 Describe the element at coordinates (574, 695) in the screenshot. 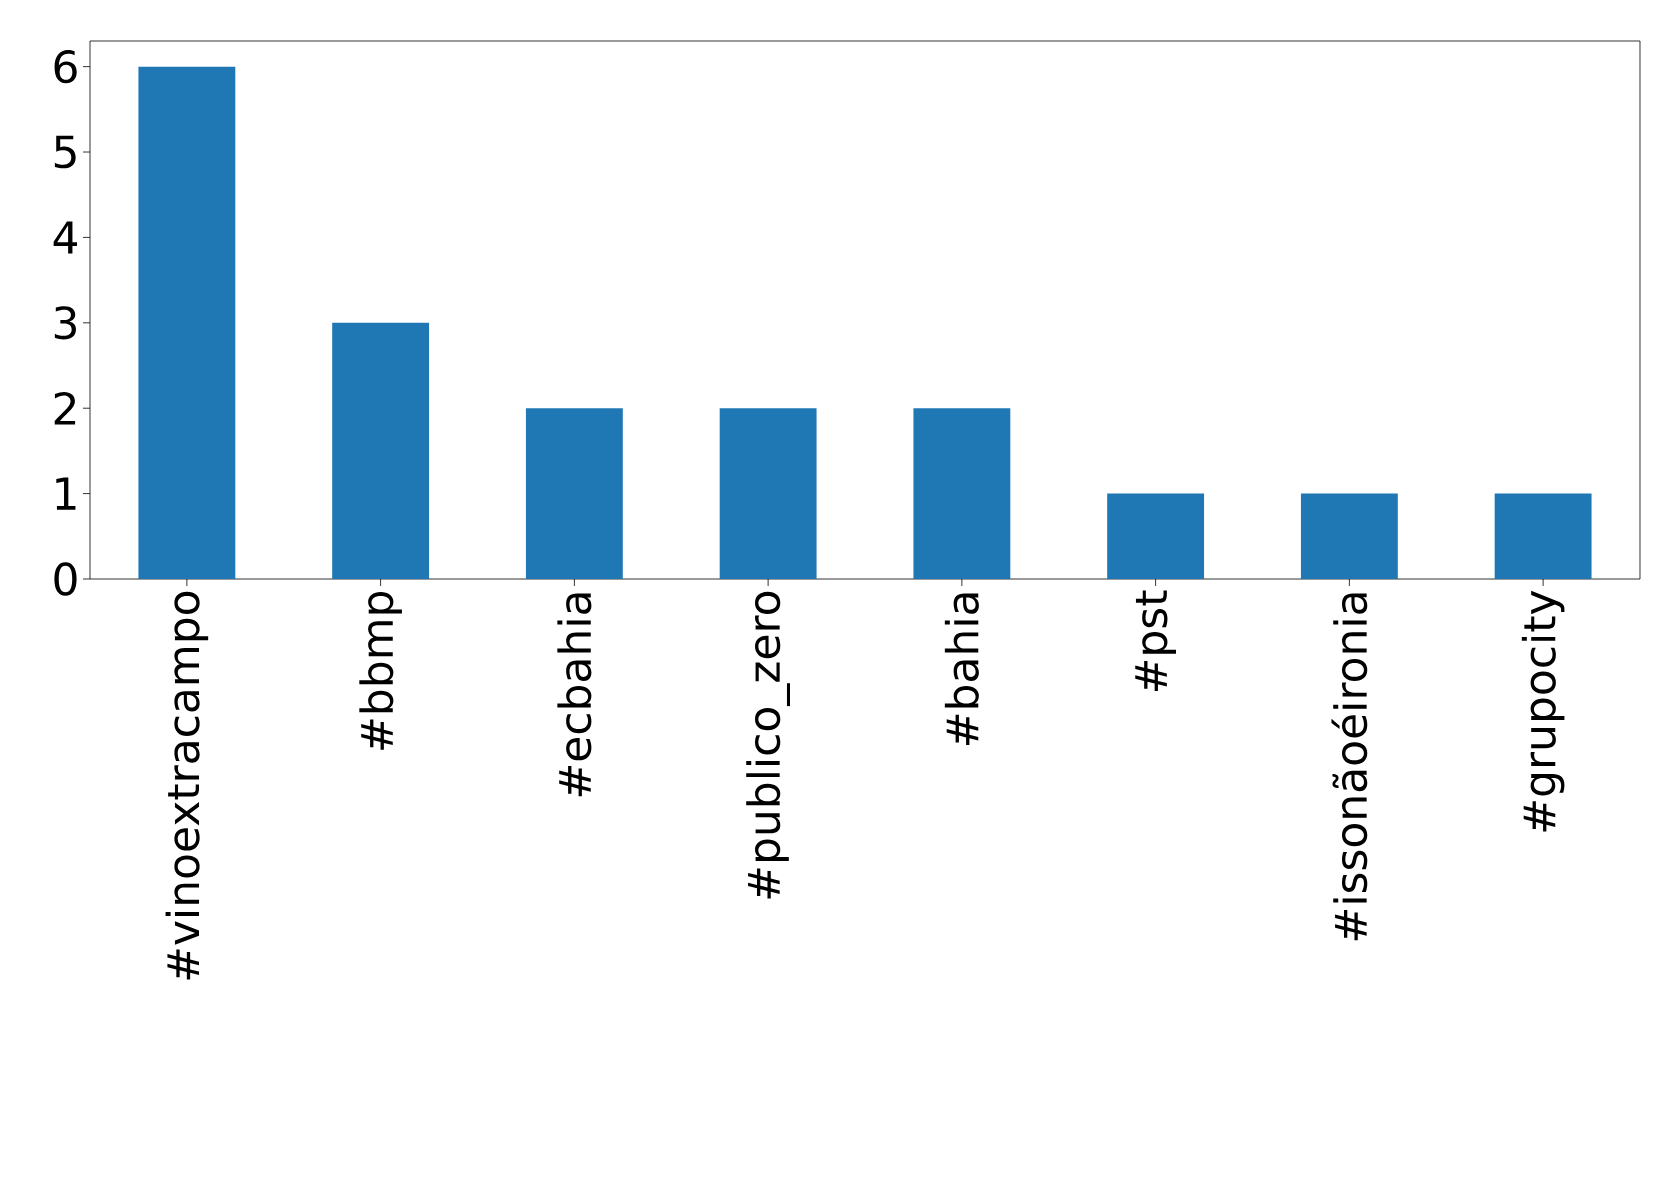

I see `x-tick-label: #ecbahia` at that location.